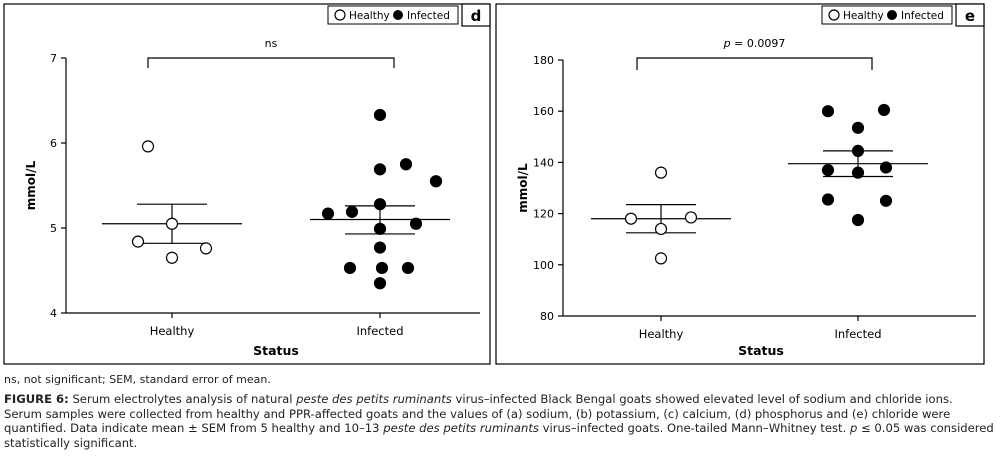  I want to click on y-tick-label: 80, so click(547, 316).